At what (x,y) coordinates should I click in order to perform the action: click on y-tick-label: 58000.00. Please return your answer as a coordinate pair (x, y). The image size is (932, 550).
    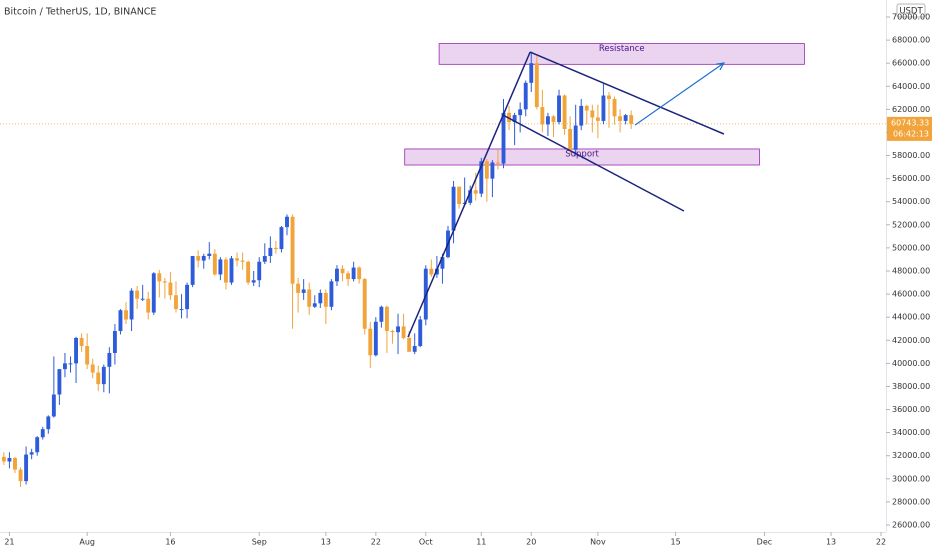
    Looking at the image, I should click on (911, 155).